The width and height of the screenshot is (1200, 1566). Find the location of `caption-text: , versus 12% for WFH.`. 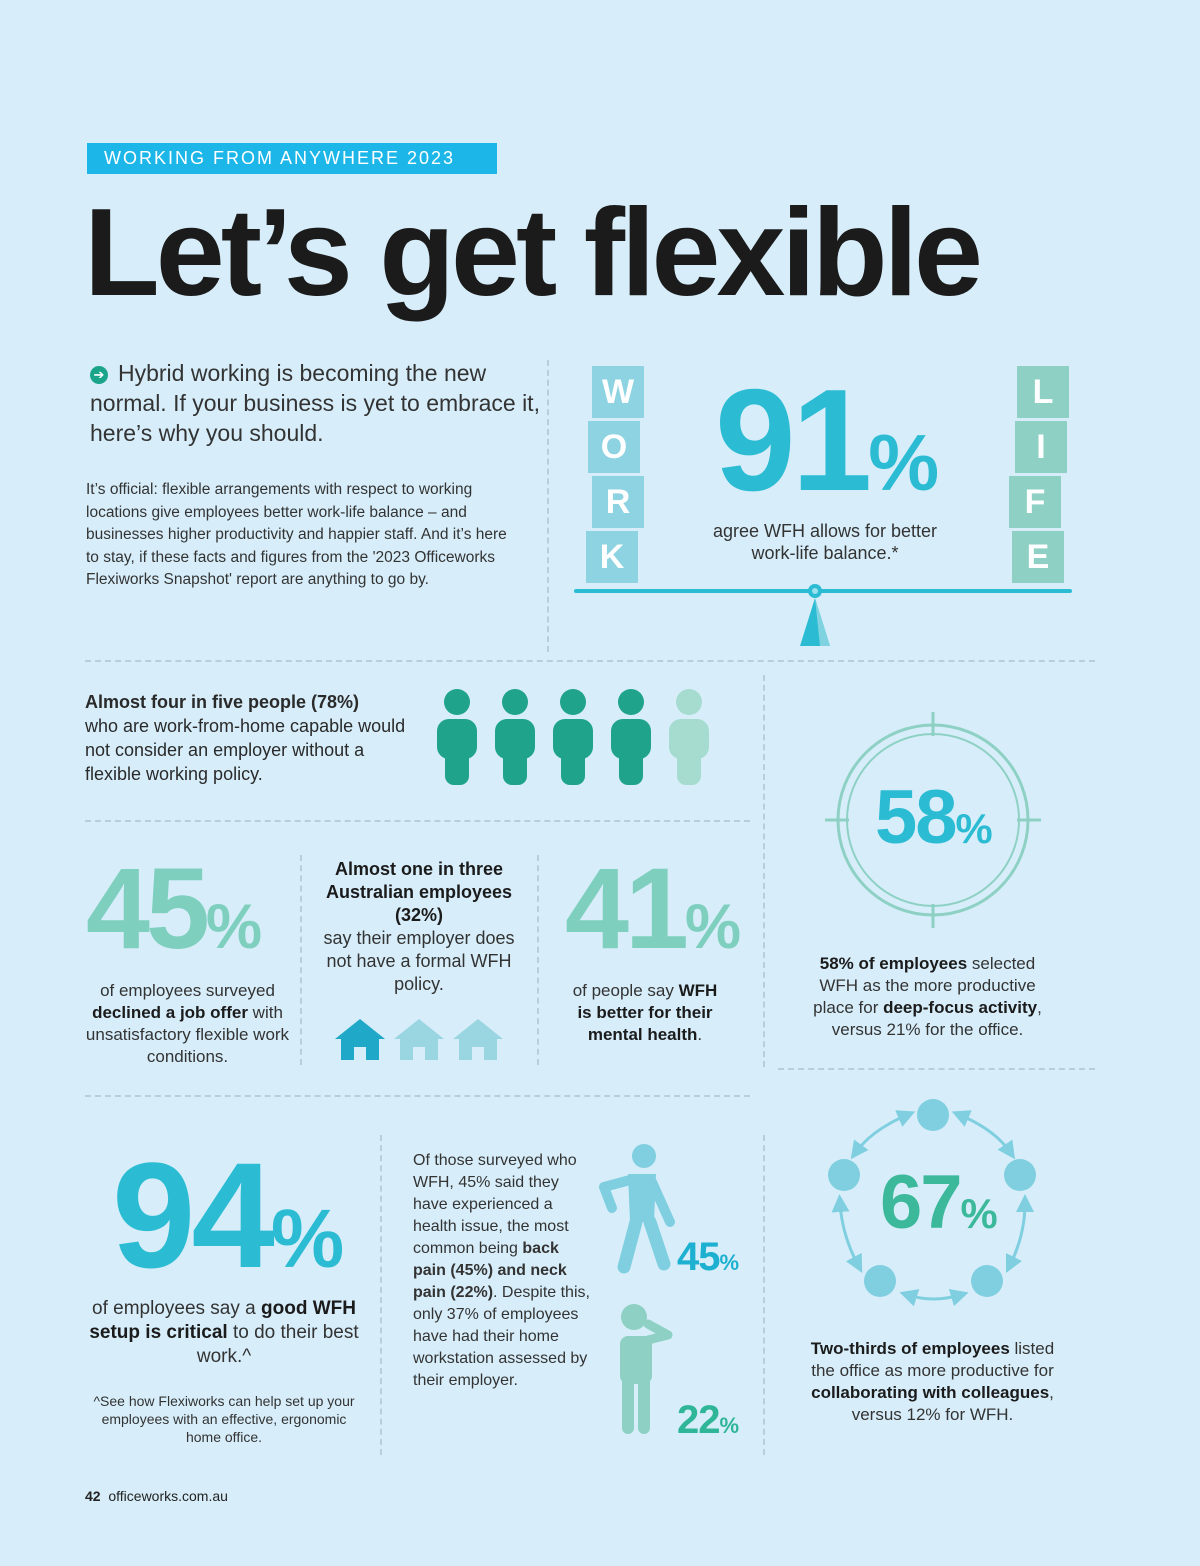

caption-text: , versus 12% for WFH. is located at coordinates (952, 1403).